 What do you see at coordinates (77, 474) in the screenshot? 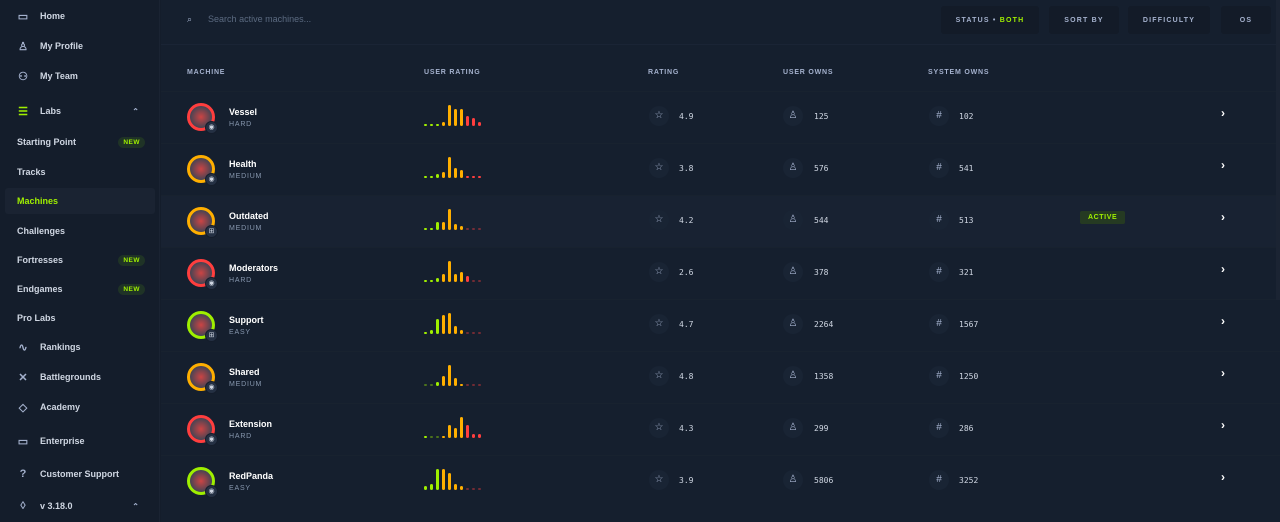
I see `sidebar-item-customer-support: ? Customer Support` at bounding box center [77, 474].